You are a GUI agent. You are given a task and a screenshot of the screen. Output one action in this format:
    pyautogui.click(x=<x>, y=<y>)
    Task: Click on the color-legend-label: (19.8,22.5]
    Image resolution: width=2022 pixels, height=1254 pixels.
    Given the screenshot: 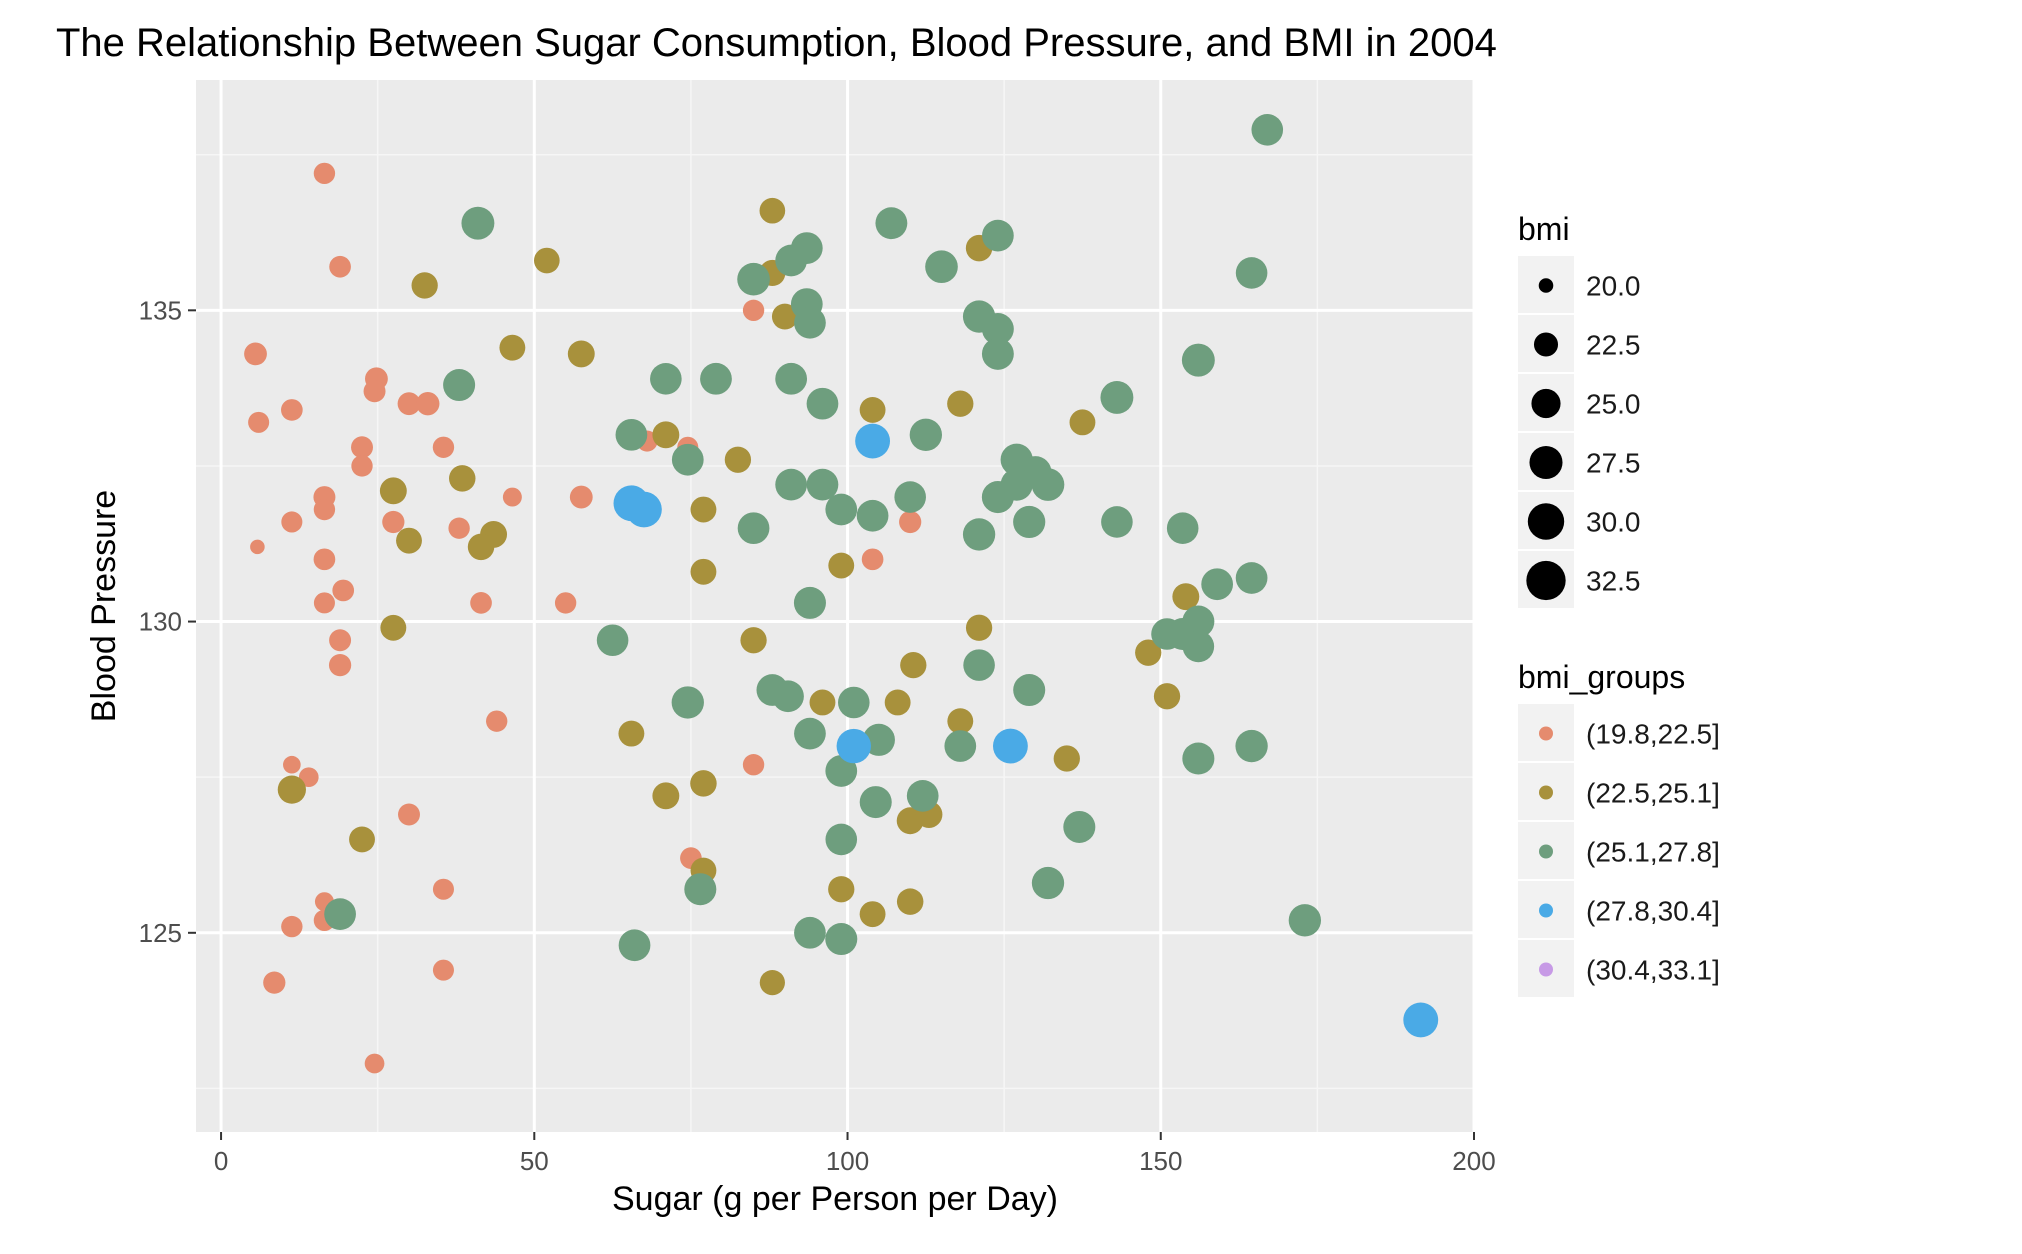 What is the action you would take?
    pyautogui.click(x=1653, y=734)
    